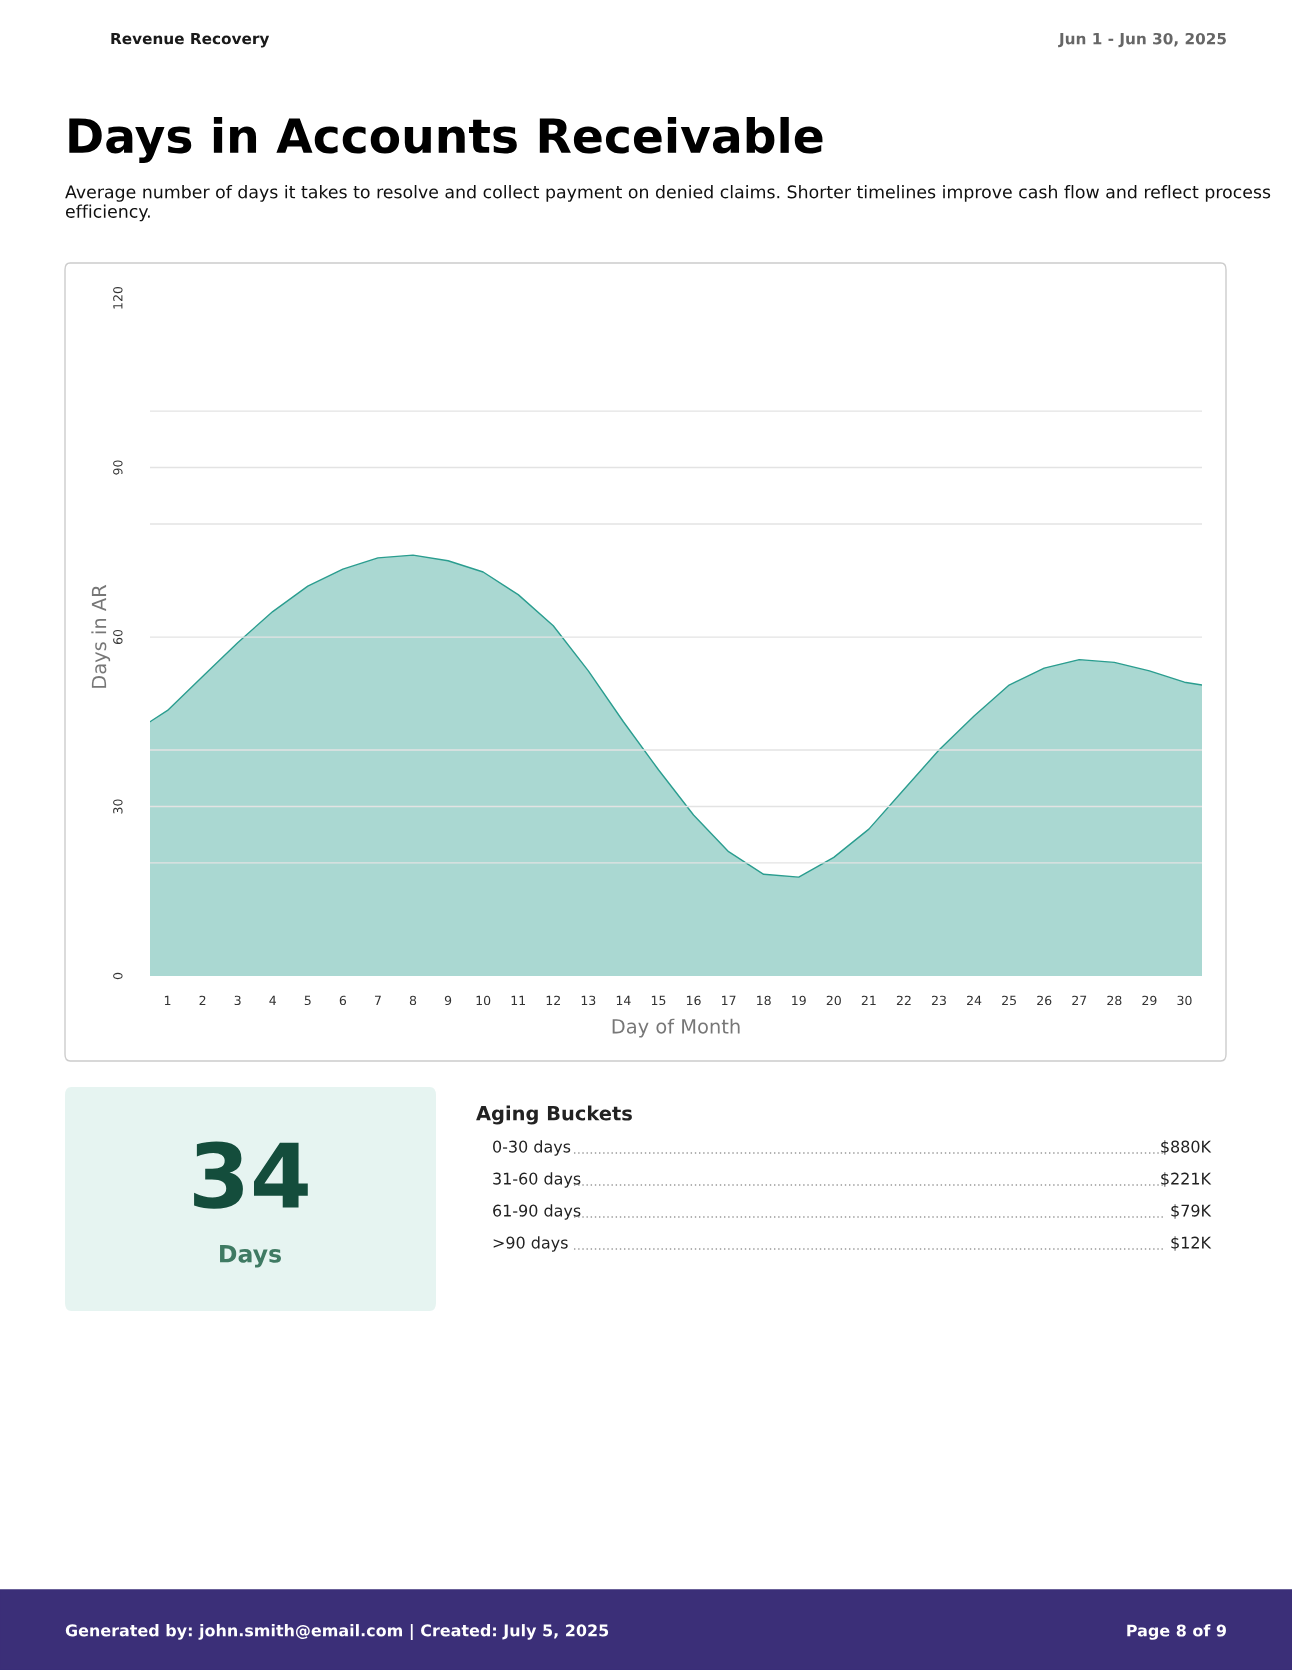 The image size is (1292, 1670). I want to click on category-label: >90 days, so click(530, 1244).